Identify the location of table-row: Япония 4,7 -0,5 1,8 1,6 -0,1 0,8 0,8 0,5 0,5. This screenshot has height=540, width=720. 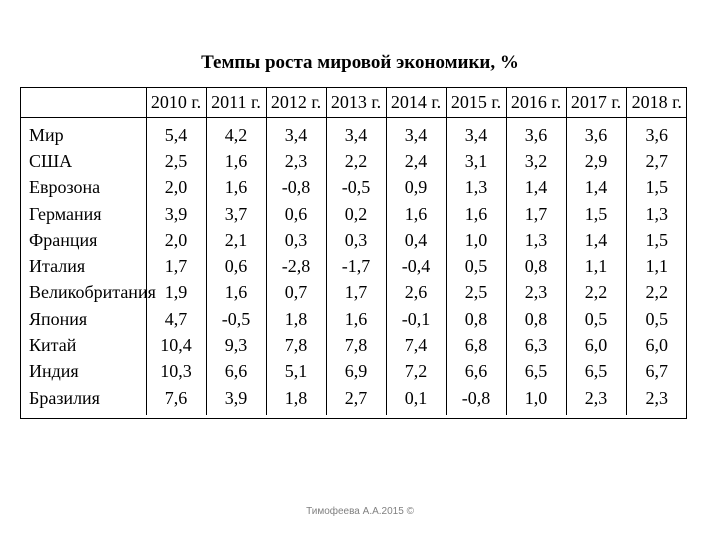
(353, 319).